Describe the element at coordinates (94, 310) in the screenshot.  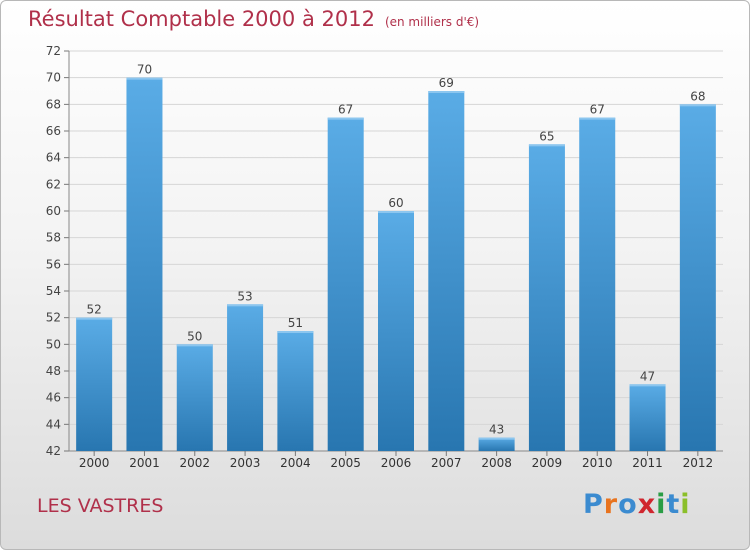
I see `value-label-2000: 52` at that location.